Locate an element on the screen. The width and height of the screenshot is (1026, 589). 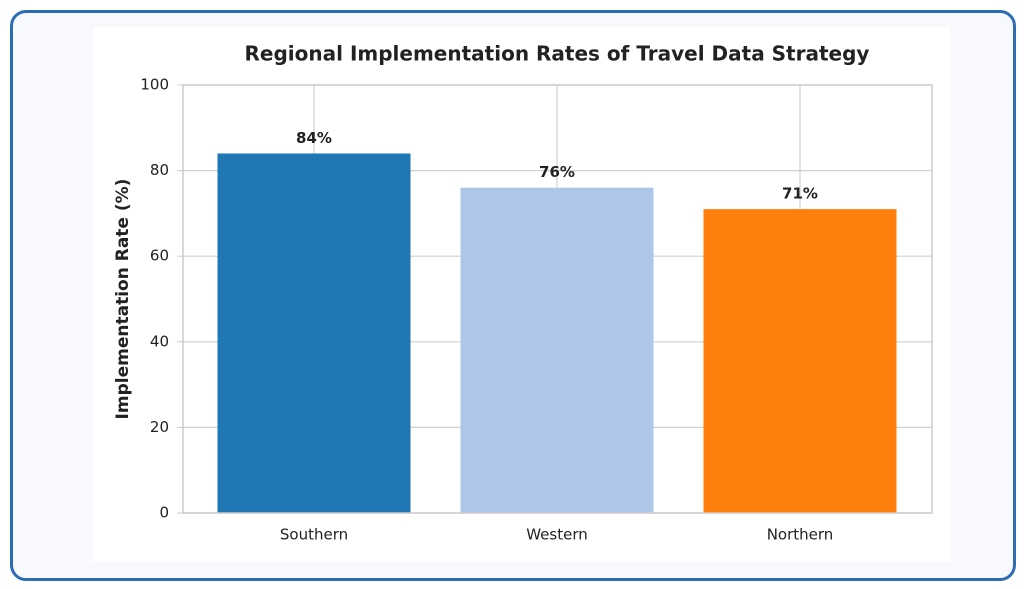
y-tick-label: 20 is located at coordinates (159, 427).